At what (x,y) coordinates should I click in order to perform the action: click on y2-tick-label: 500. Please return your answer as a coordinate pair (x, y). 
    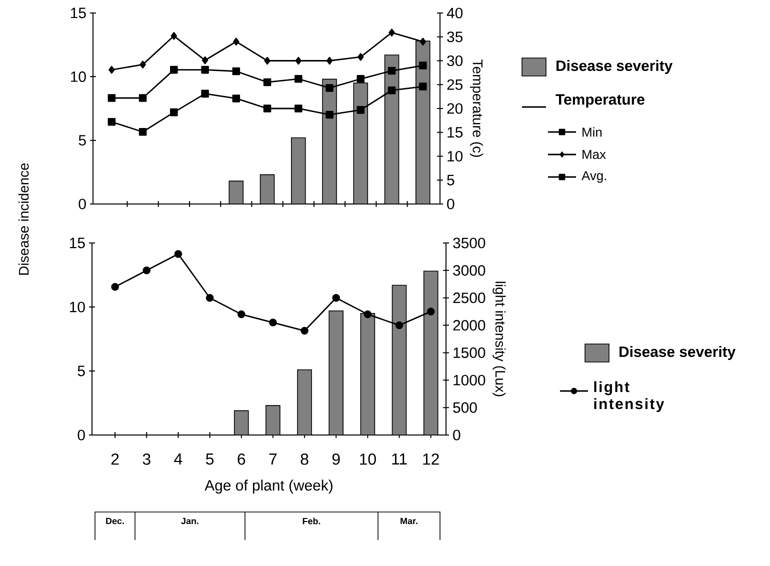
    Looking at the image, I should click on (465, 407).